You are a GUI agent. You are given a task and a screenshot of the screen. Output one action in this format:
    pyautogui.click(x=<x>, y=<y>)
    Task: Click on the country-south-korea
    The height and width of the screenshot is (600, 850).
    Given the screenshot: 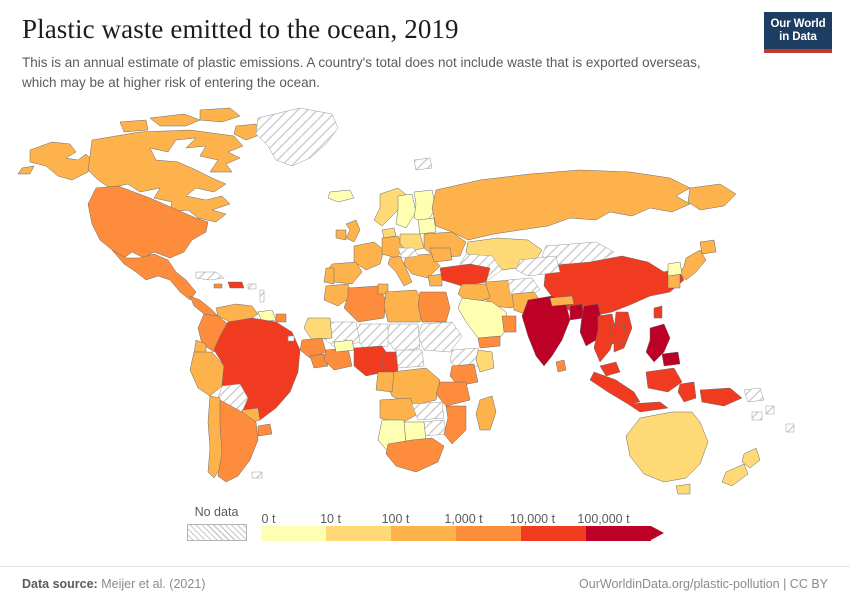 What is the action you would take?
    pyautogui.click(x=674, y=281)
    